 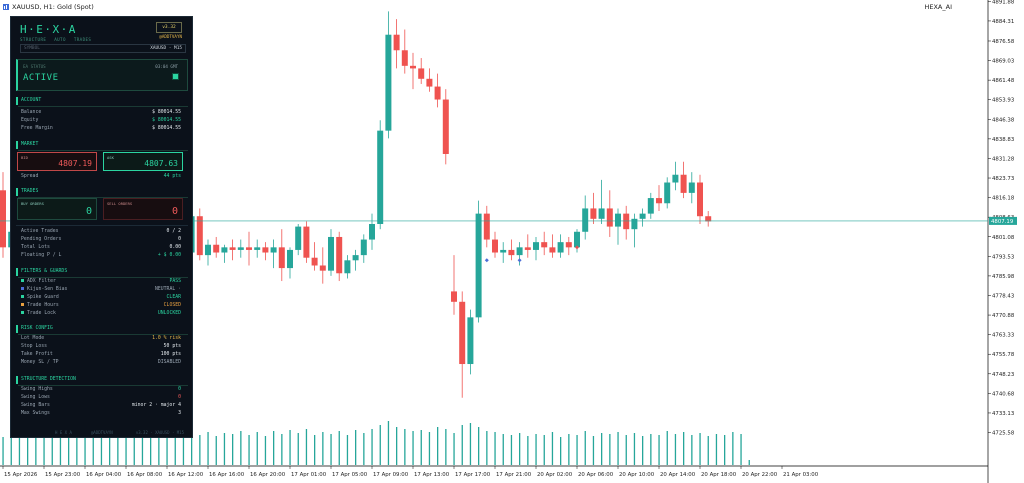 What do you see at coordinates (143, 209) in the screenshot?
I see `sell-orders-box: SELL ORDERS 0` at bounding box center [143, 209].